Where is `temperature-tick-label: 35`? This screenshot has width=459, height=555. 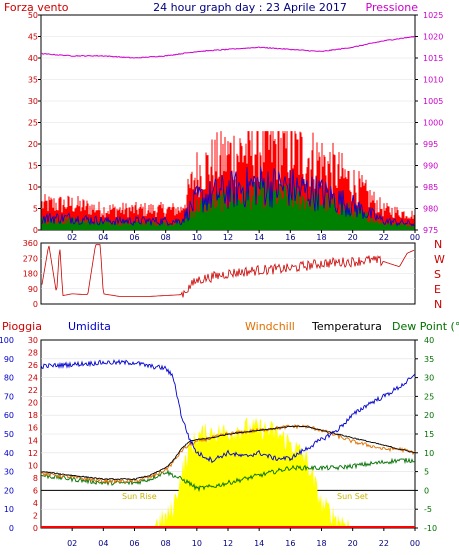
temperature-tick-label: 35 is located at coordinates (429, 359).